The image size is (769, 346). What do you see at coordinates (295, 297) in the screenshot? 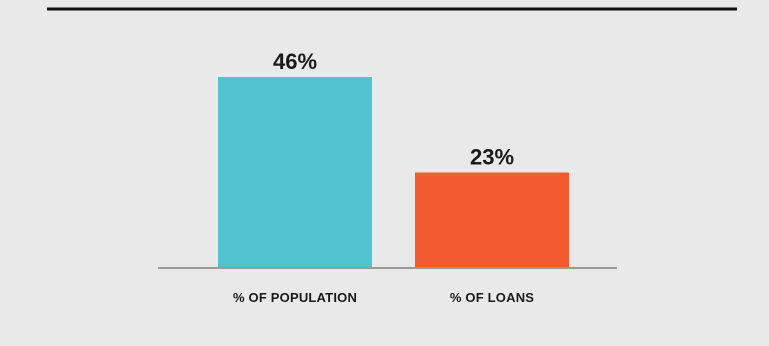
I see `category-label-1: % OF POPULATION` at bounding box center [295, 297].